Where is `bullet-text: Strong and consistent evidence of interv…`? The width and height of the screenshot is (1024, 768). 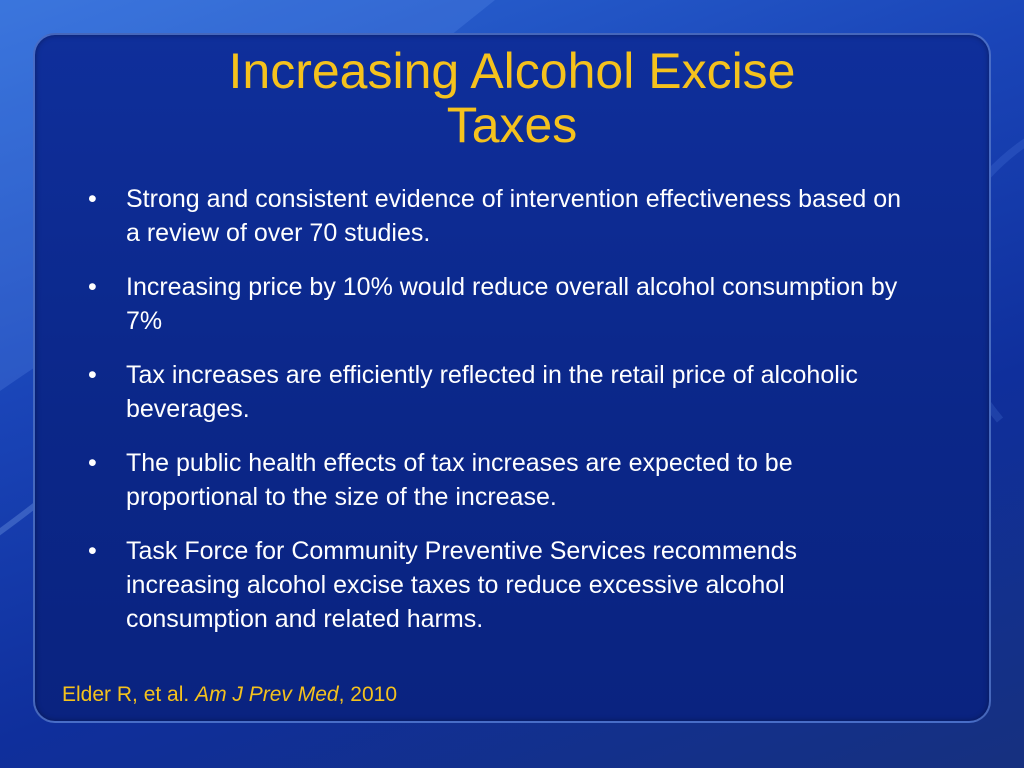
bullet-text: Strong and consistent evidence of interv… is located at coordinates (514, 216).